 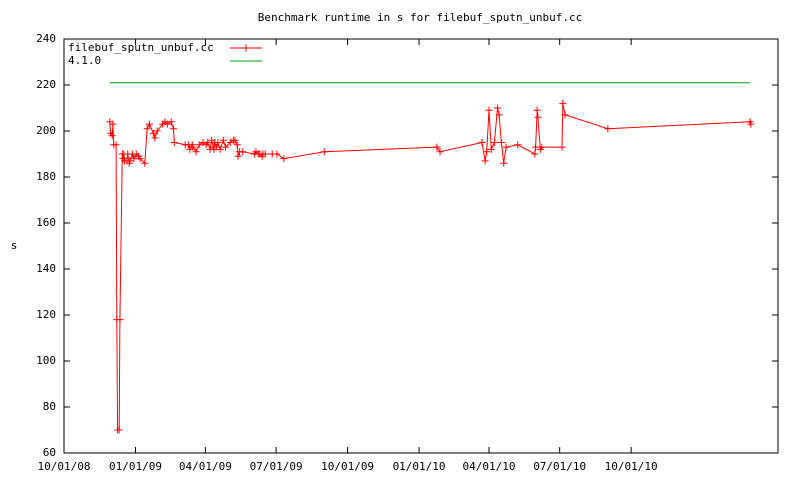 What do you see at coordinates (46, 222) in the screenshot?
I see `y-tick-label: 160` at bounding box center [46, 222].